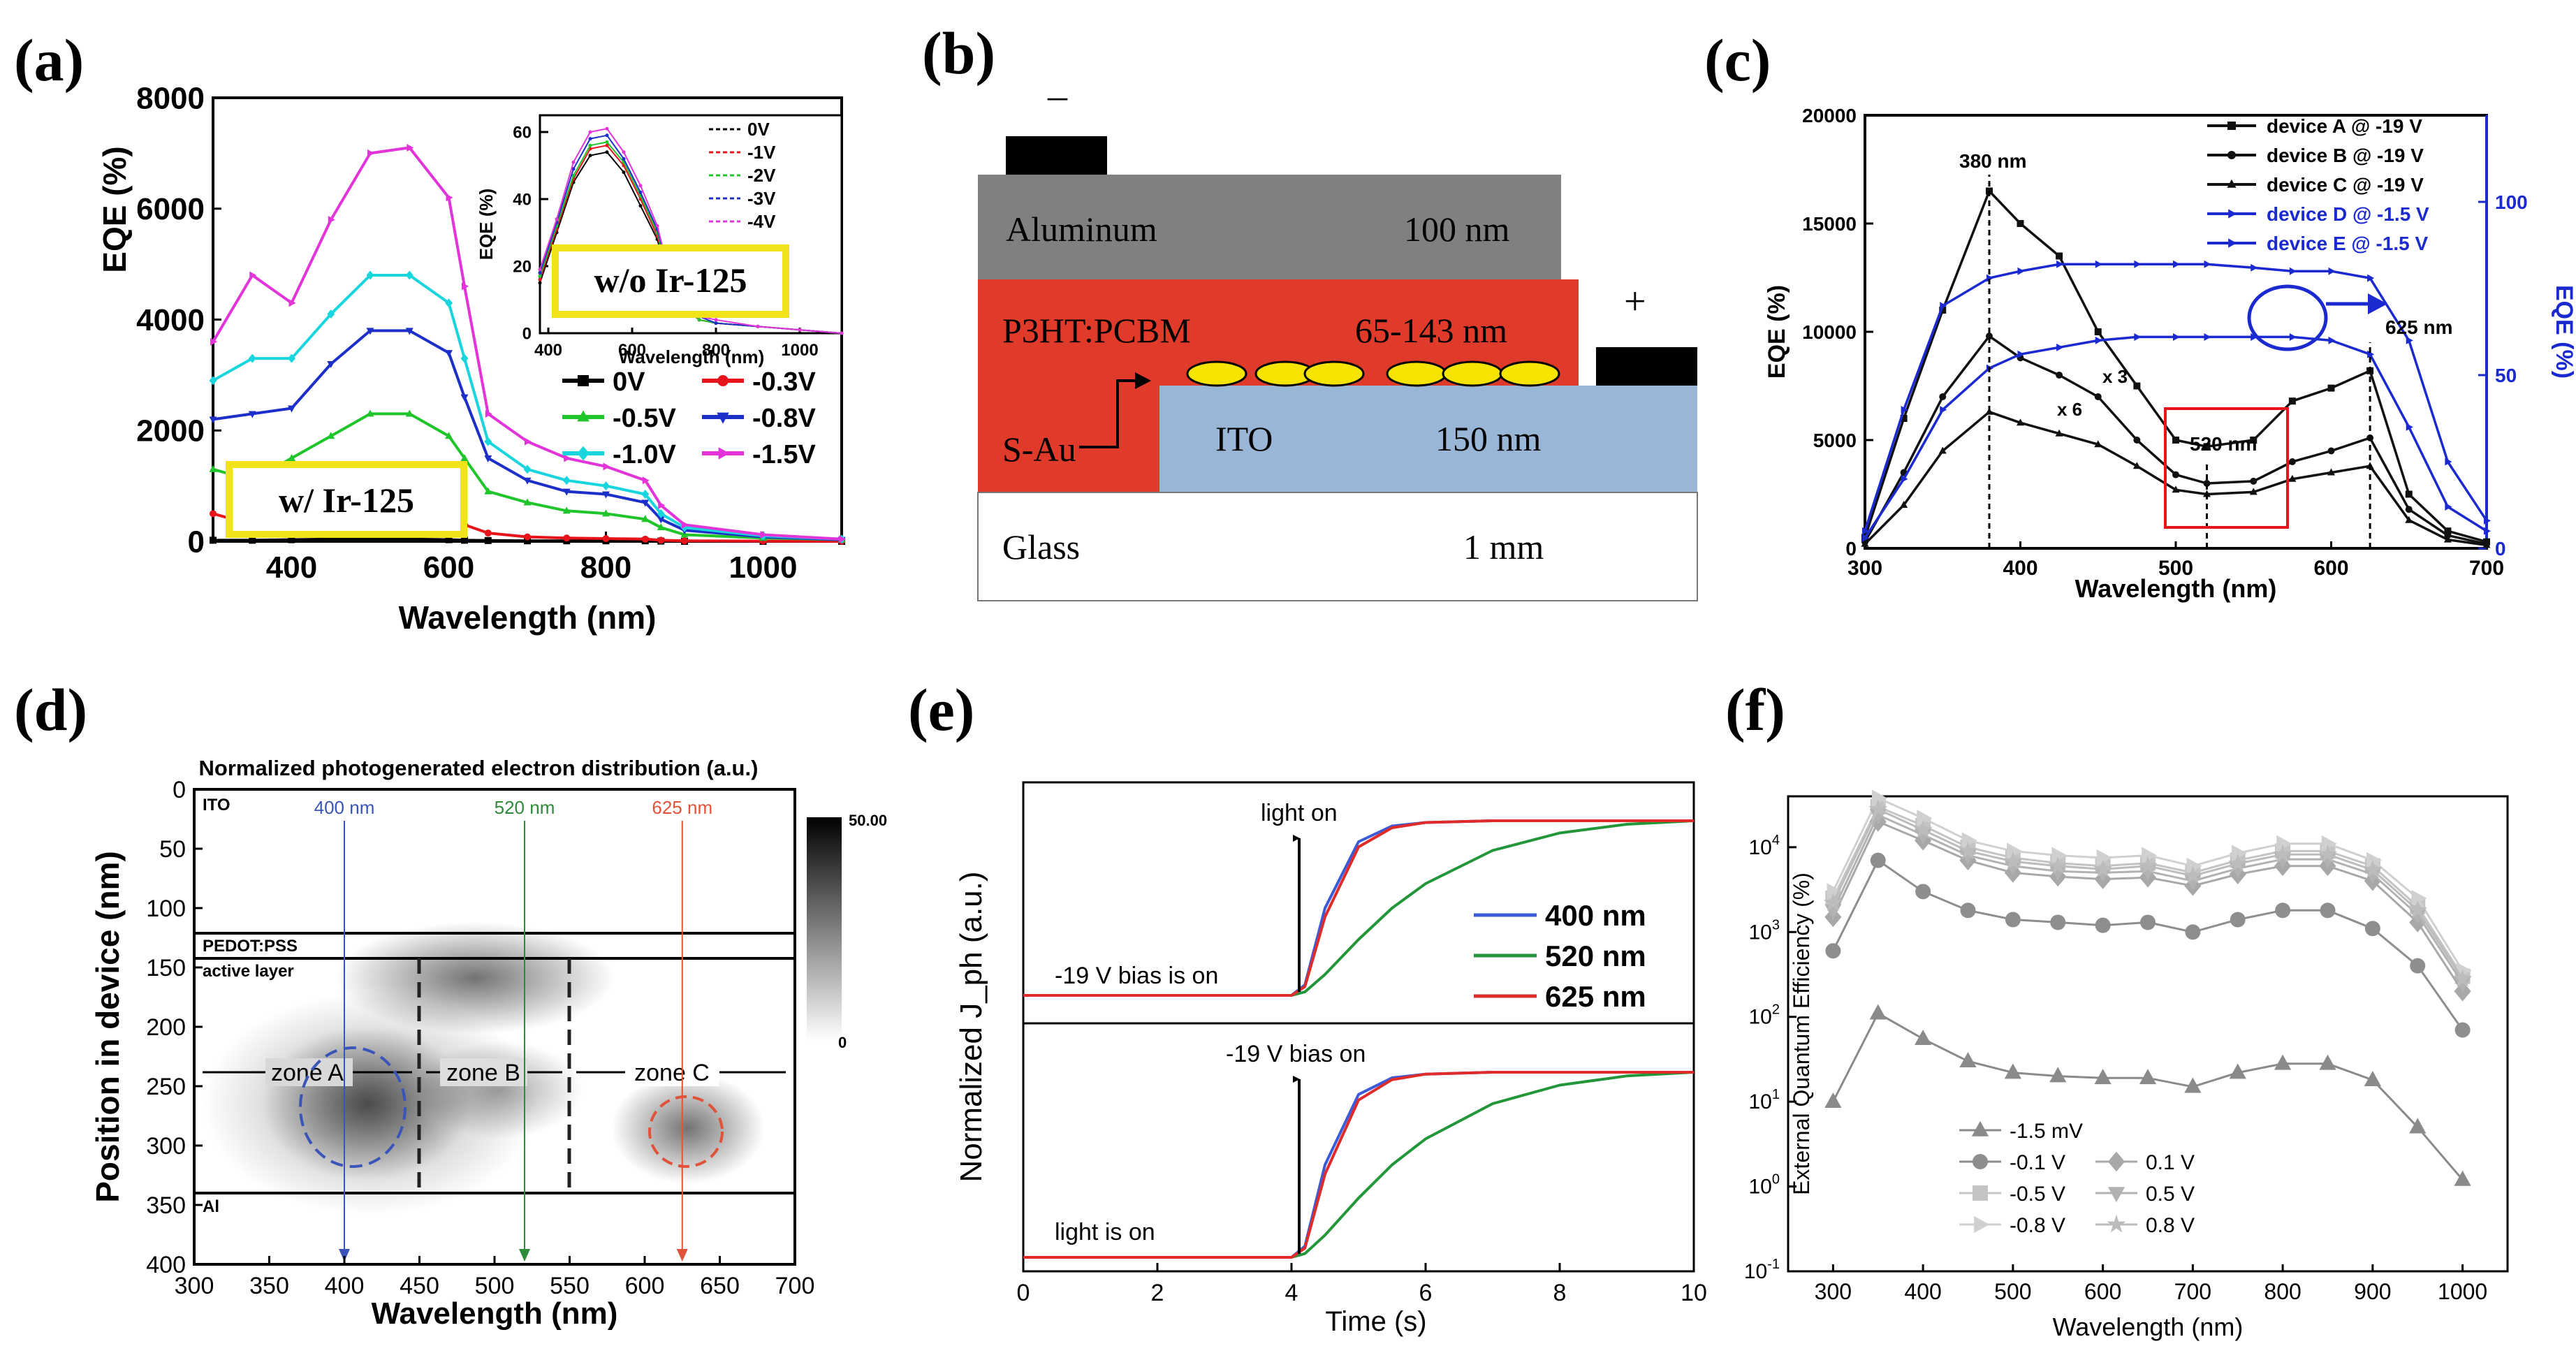 The image size is (2576, 1367). I want to click on chart-e-x-tick-label: 4, so click(1291, 1293).